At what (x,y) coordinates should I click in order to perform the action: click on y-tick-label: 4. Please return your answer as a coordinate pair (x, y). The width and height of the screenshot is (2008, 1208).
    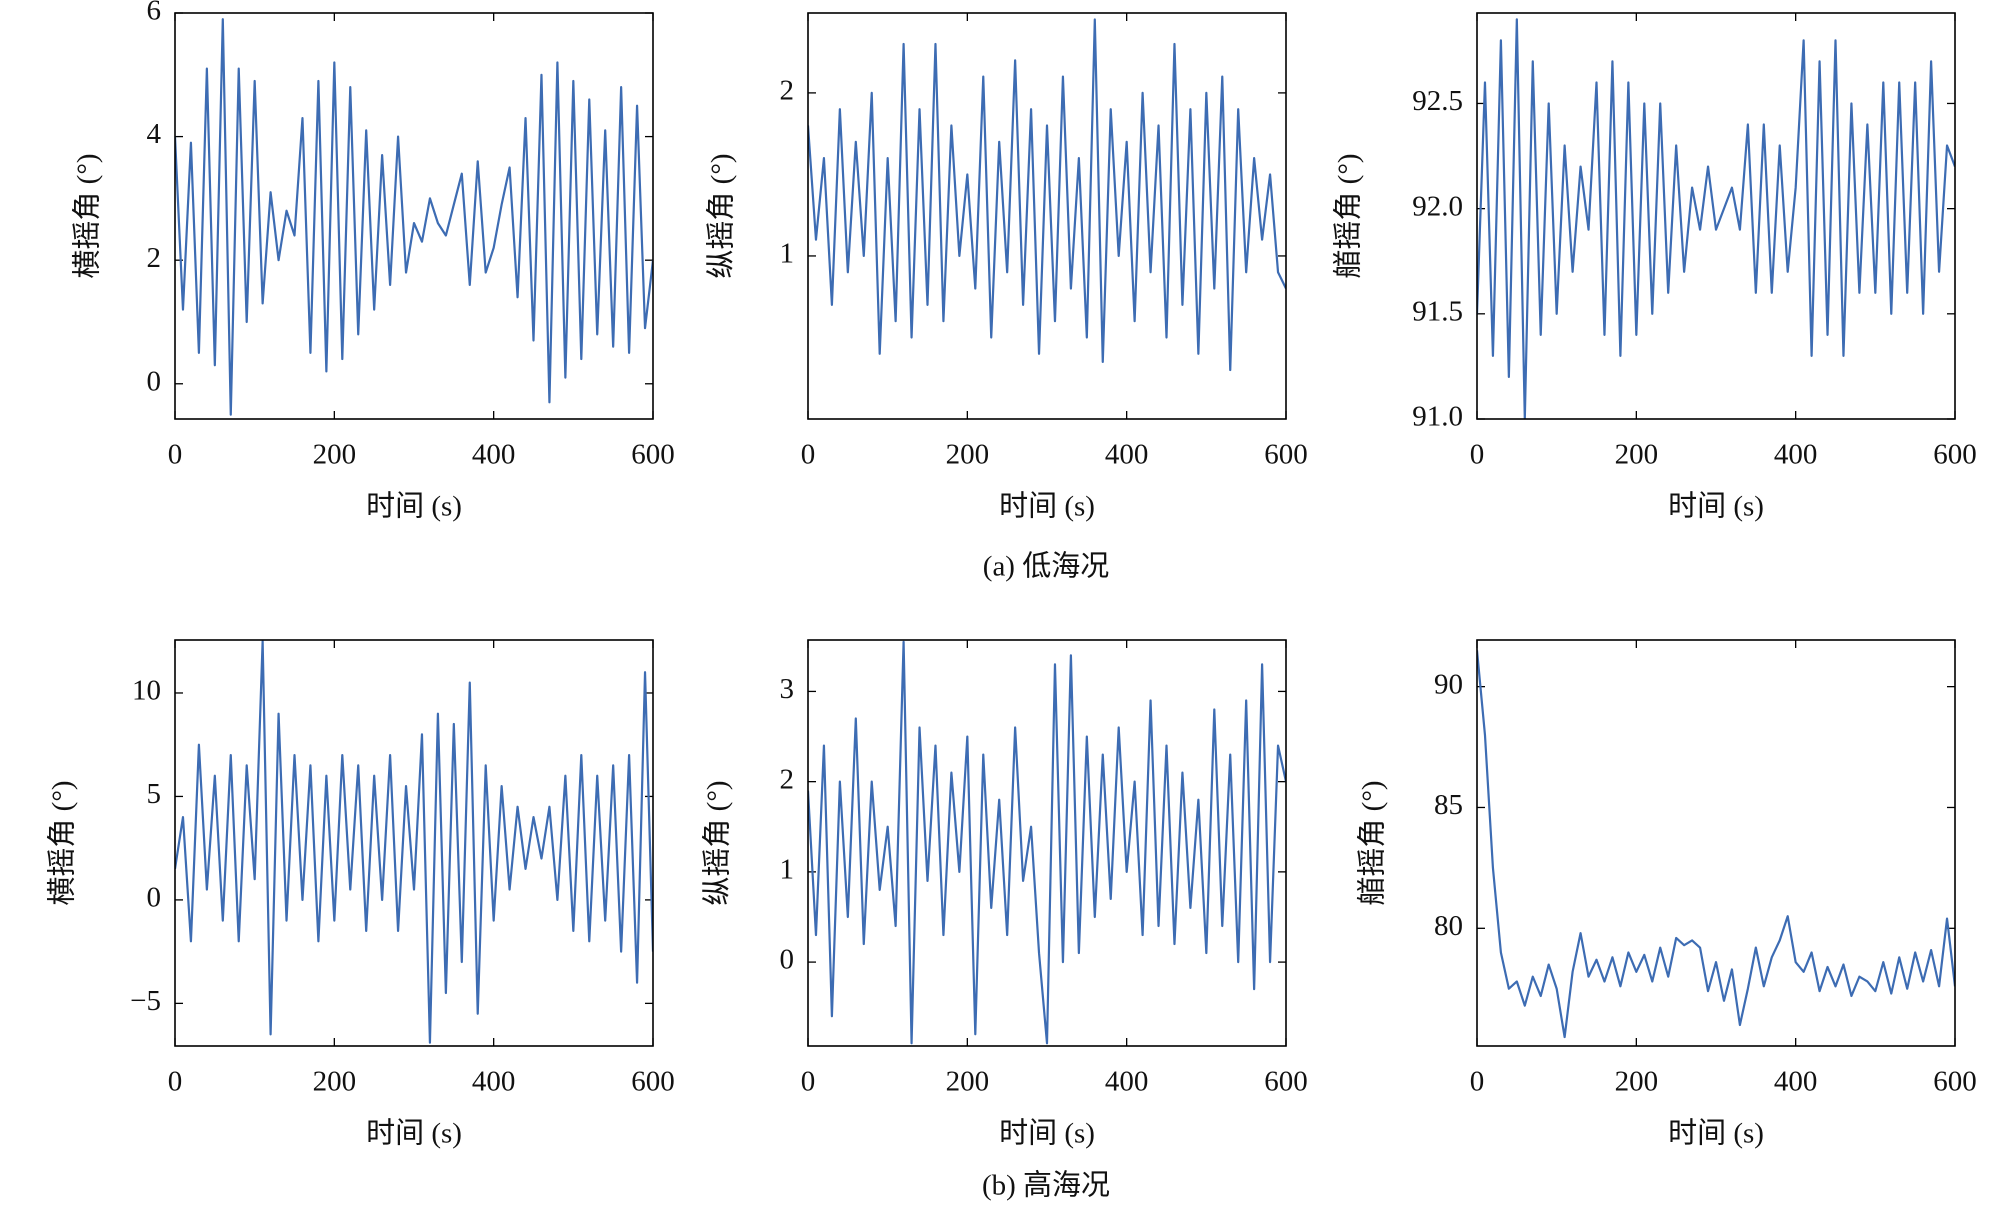
    Looking at the image, I should click on (154, 134).